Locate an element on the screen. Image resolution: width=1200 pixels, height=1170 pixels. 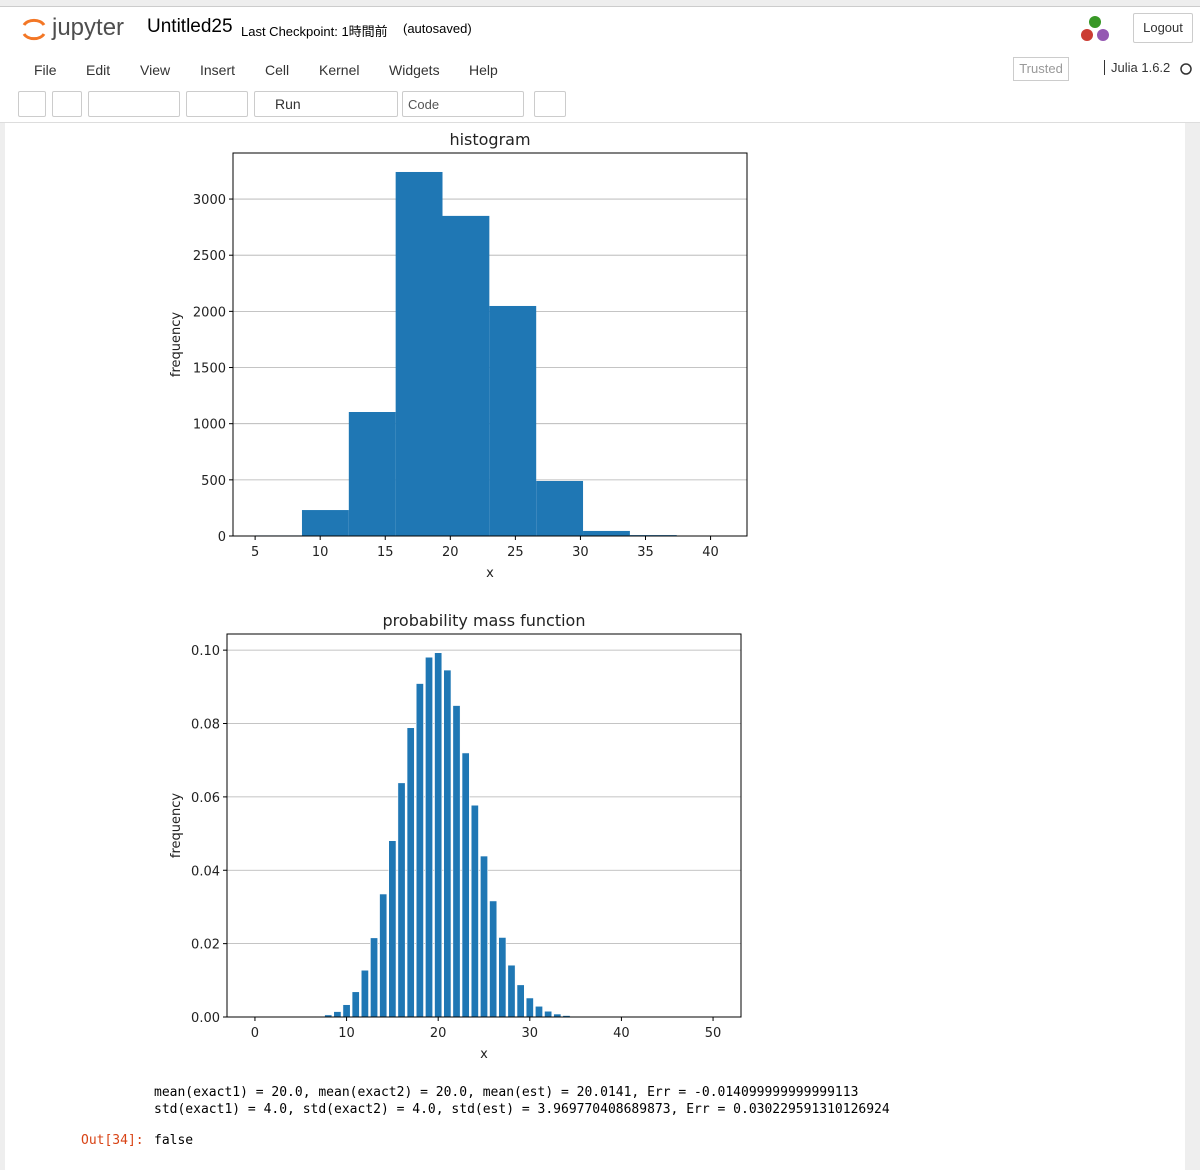
x-tick-label: 0 is located at coordinates (255, 1033).